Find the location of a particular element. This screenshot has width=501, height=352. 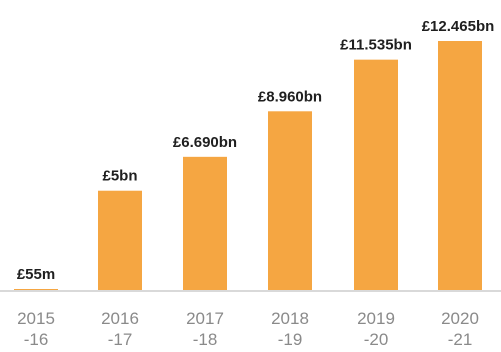

bar-2018 is located at coordinates (290, 201).